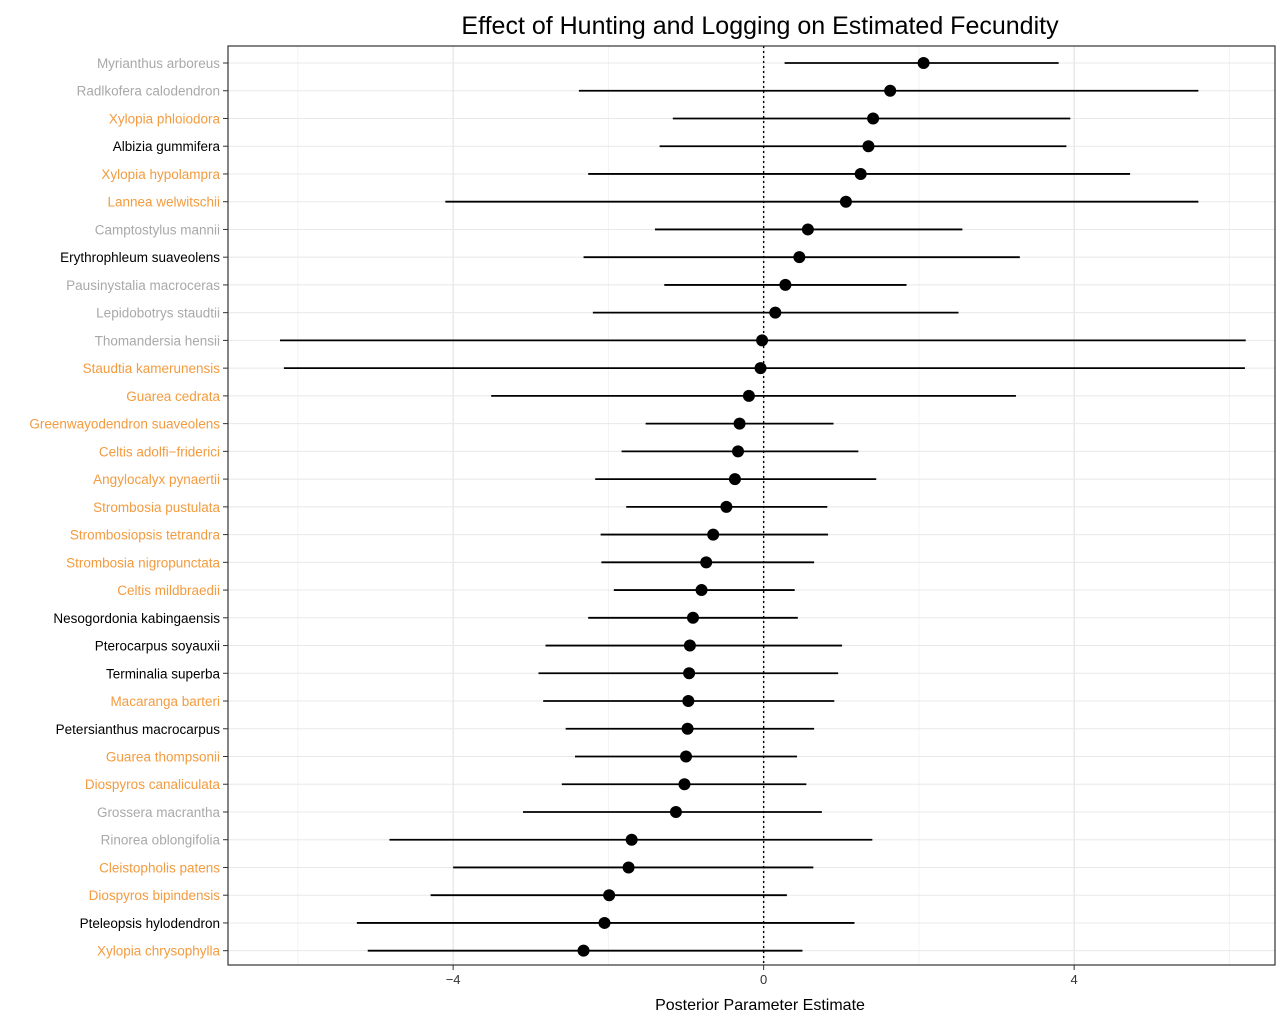 This screenshot has width=1276, height=1013. I want to click on species-label: Camptostylus mannii, so click(157, 229).